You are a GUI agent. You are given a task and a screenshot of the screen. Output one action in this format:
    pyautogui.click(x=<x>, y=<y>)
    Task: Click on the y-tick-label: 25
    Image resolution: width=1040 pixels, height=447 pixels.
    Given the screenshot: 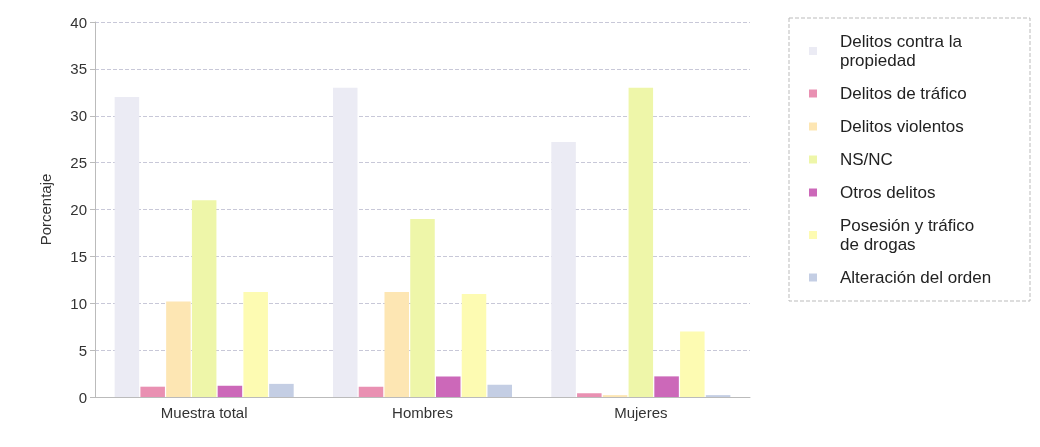 What is the action you would take?
    pyautogui.click(x=78, y=163)
    